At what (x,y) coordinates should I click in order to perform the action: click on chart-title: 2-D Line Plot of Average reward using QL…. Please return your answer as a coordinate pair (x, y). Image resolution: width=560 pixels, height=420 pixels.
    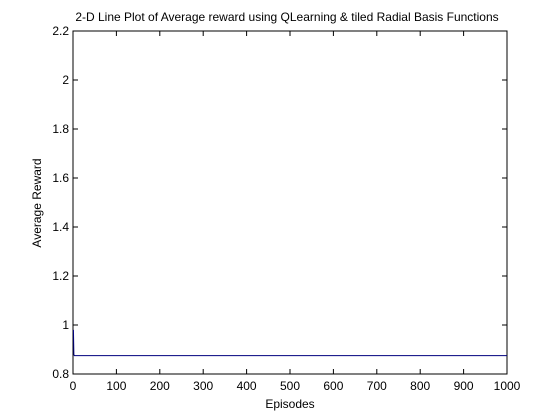
    Looking at the image, I should click on (286, 17).